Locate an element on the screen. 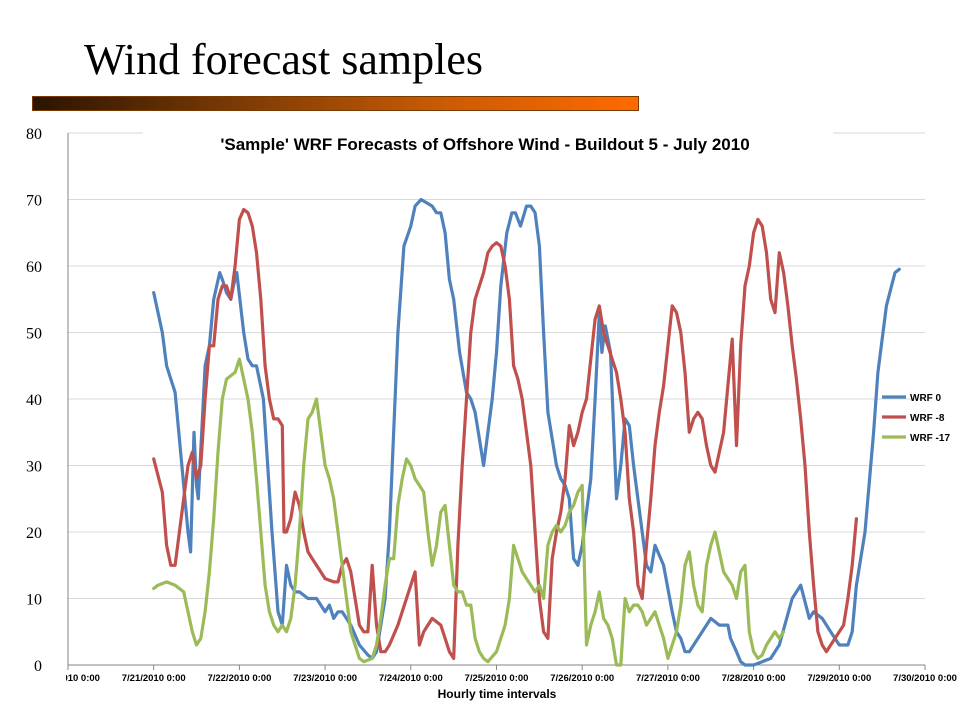 This screenshot has width=960, height=720. x-tick-label: 7/27/2010 0:00 is located at coordinates (668, 678).